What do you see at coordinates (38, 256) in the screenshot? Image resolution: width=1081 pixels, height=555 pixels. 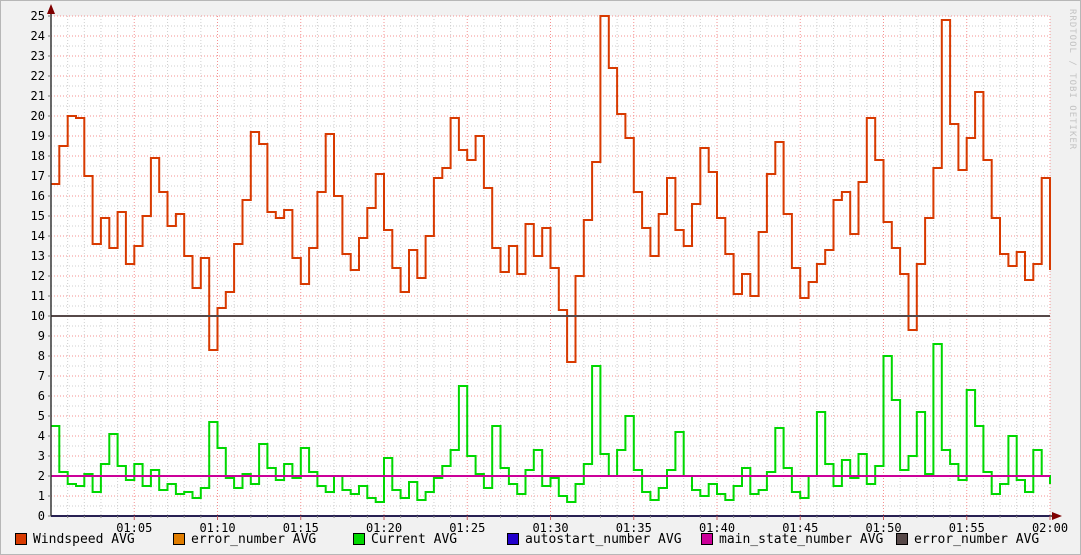 I see `y-tick-label: 13` at bounding box center [38, 256].